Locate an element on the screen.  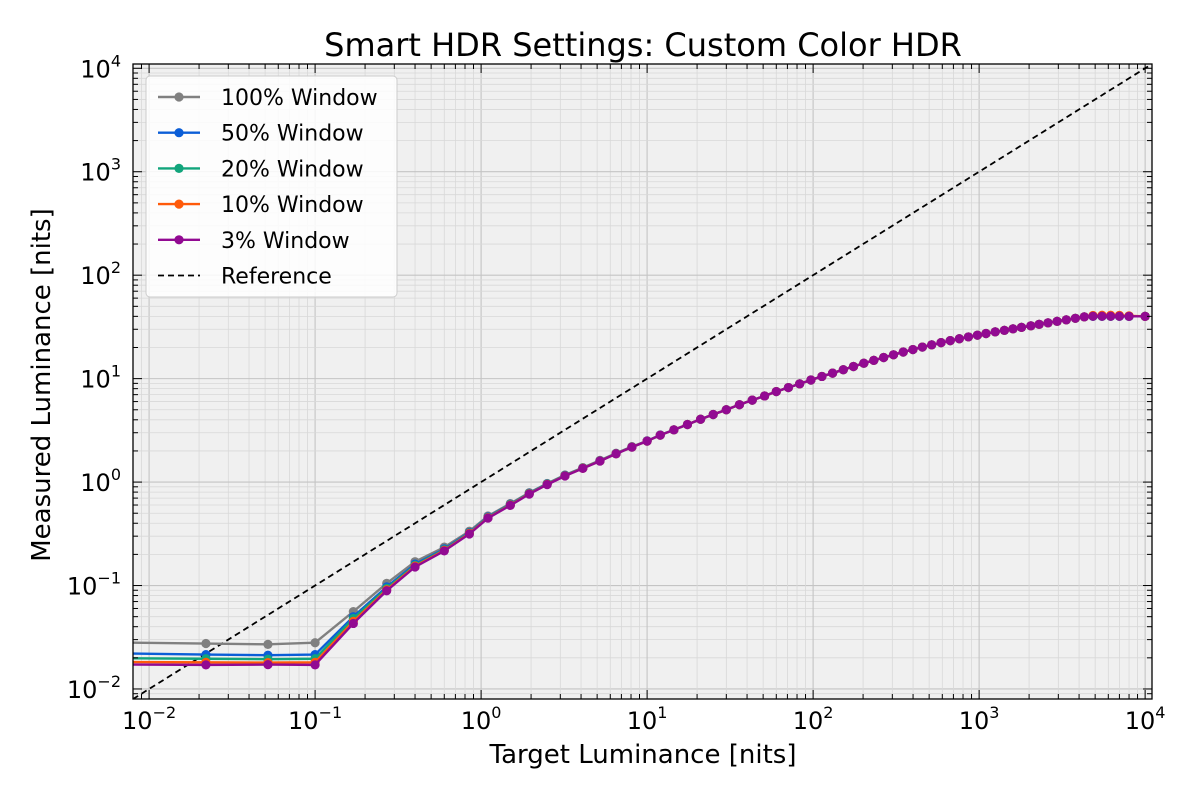
y-tick-label: 10⁻¹ is located at coordinates (94, 585).